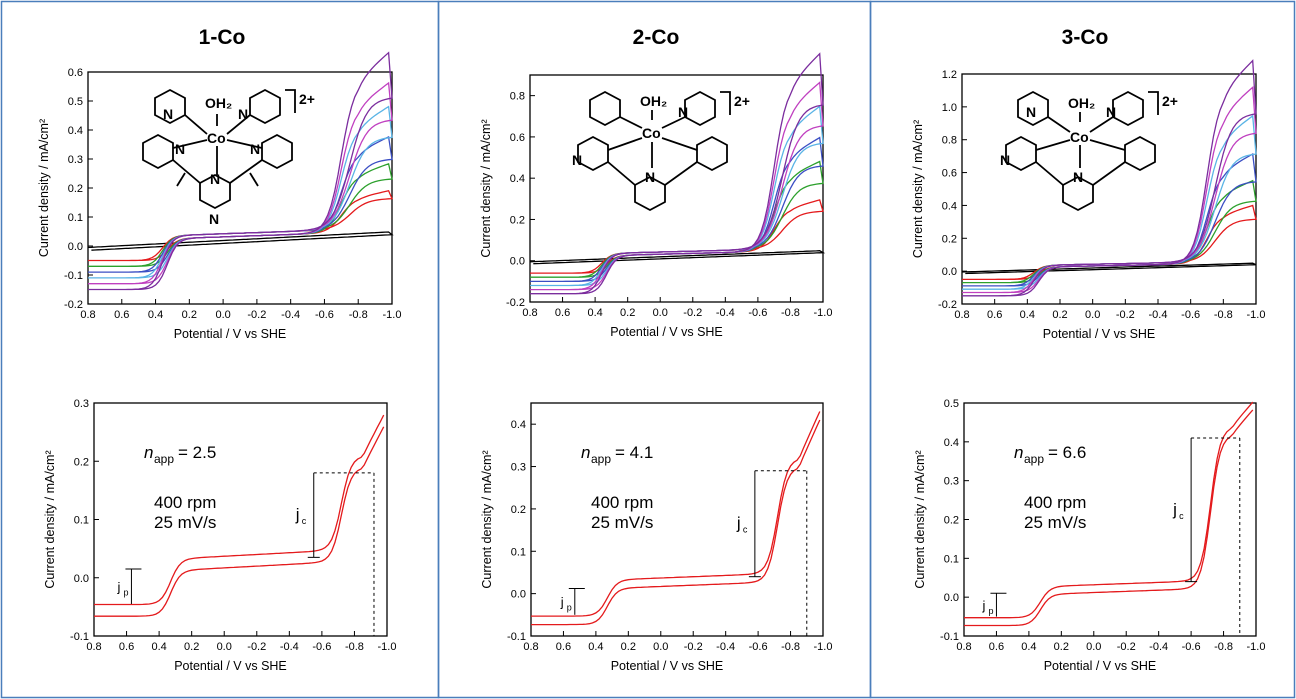  What do you see at coordinates (75, 102) in the screenshot?
I see `y-tick-label: 0.5` at bounding box center [75, 102].